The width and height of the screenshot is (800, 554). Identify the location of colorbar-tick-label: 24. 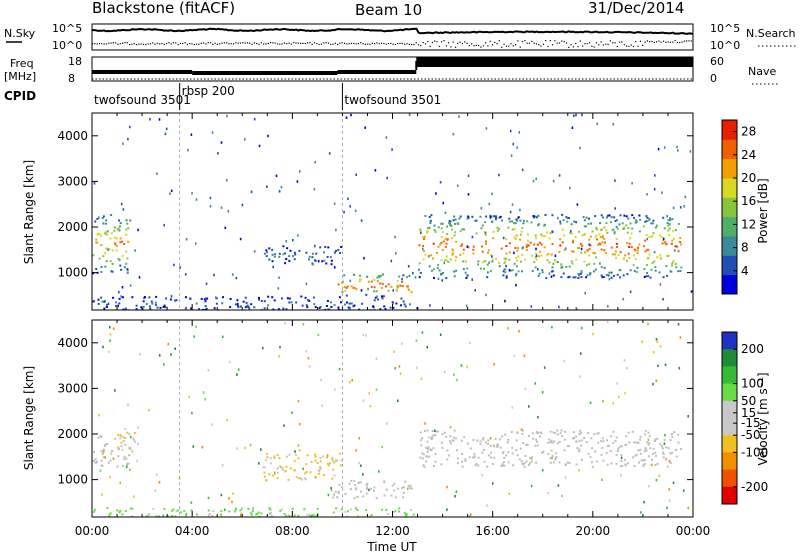
(748, 155).